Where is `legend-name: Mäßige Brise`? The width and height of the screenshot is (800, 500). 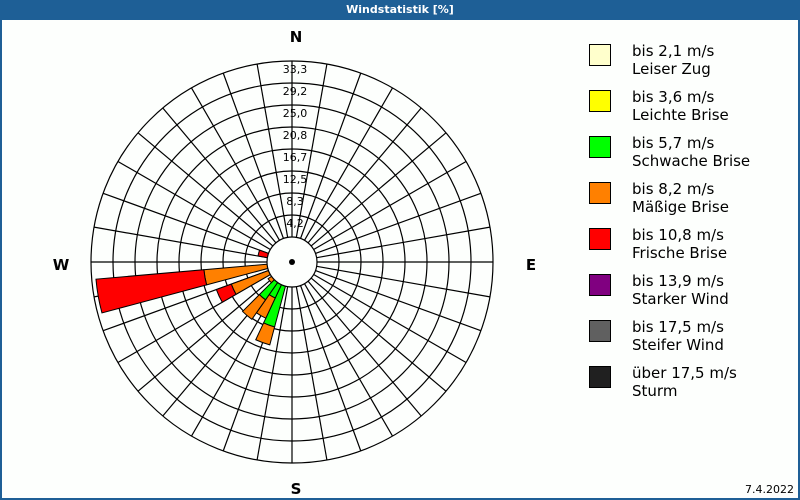 legend-name: Mäßige Brise is located at coordinates (680, 207).